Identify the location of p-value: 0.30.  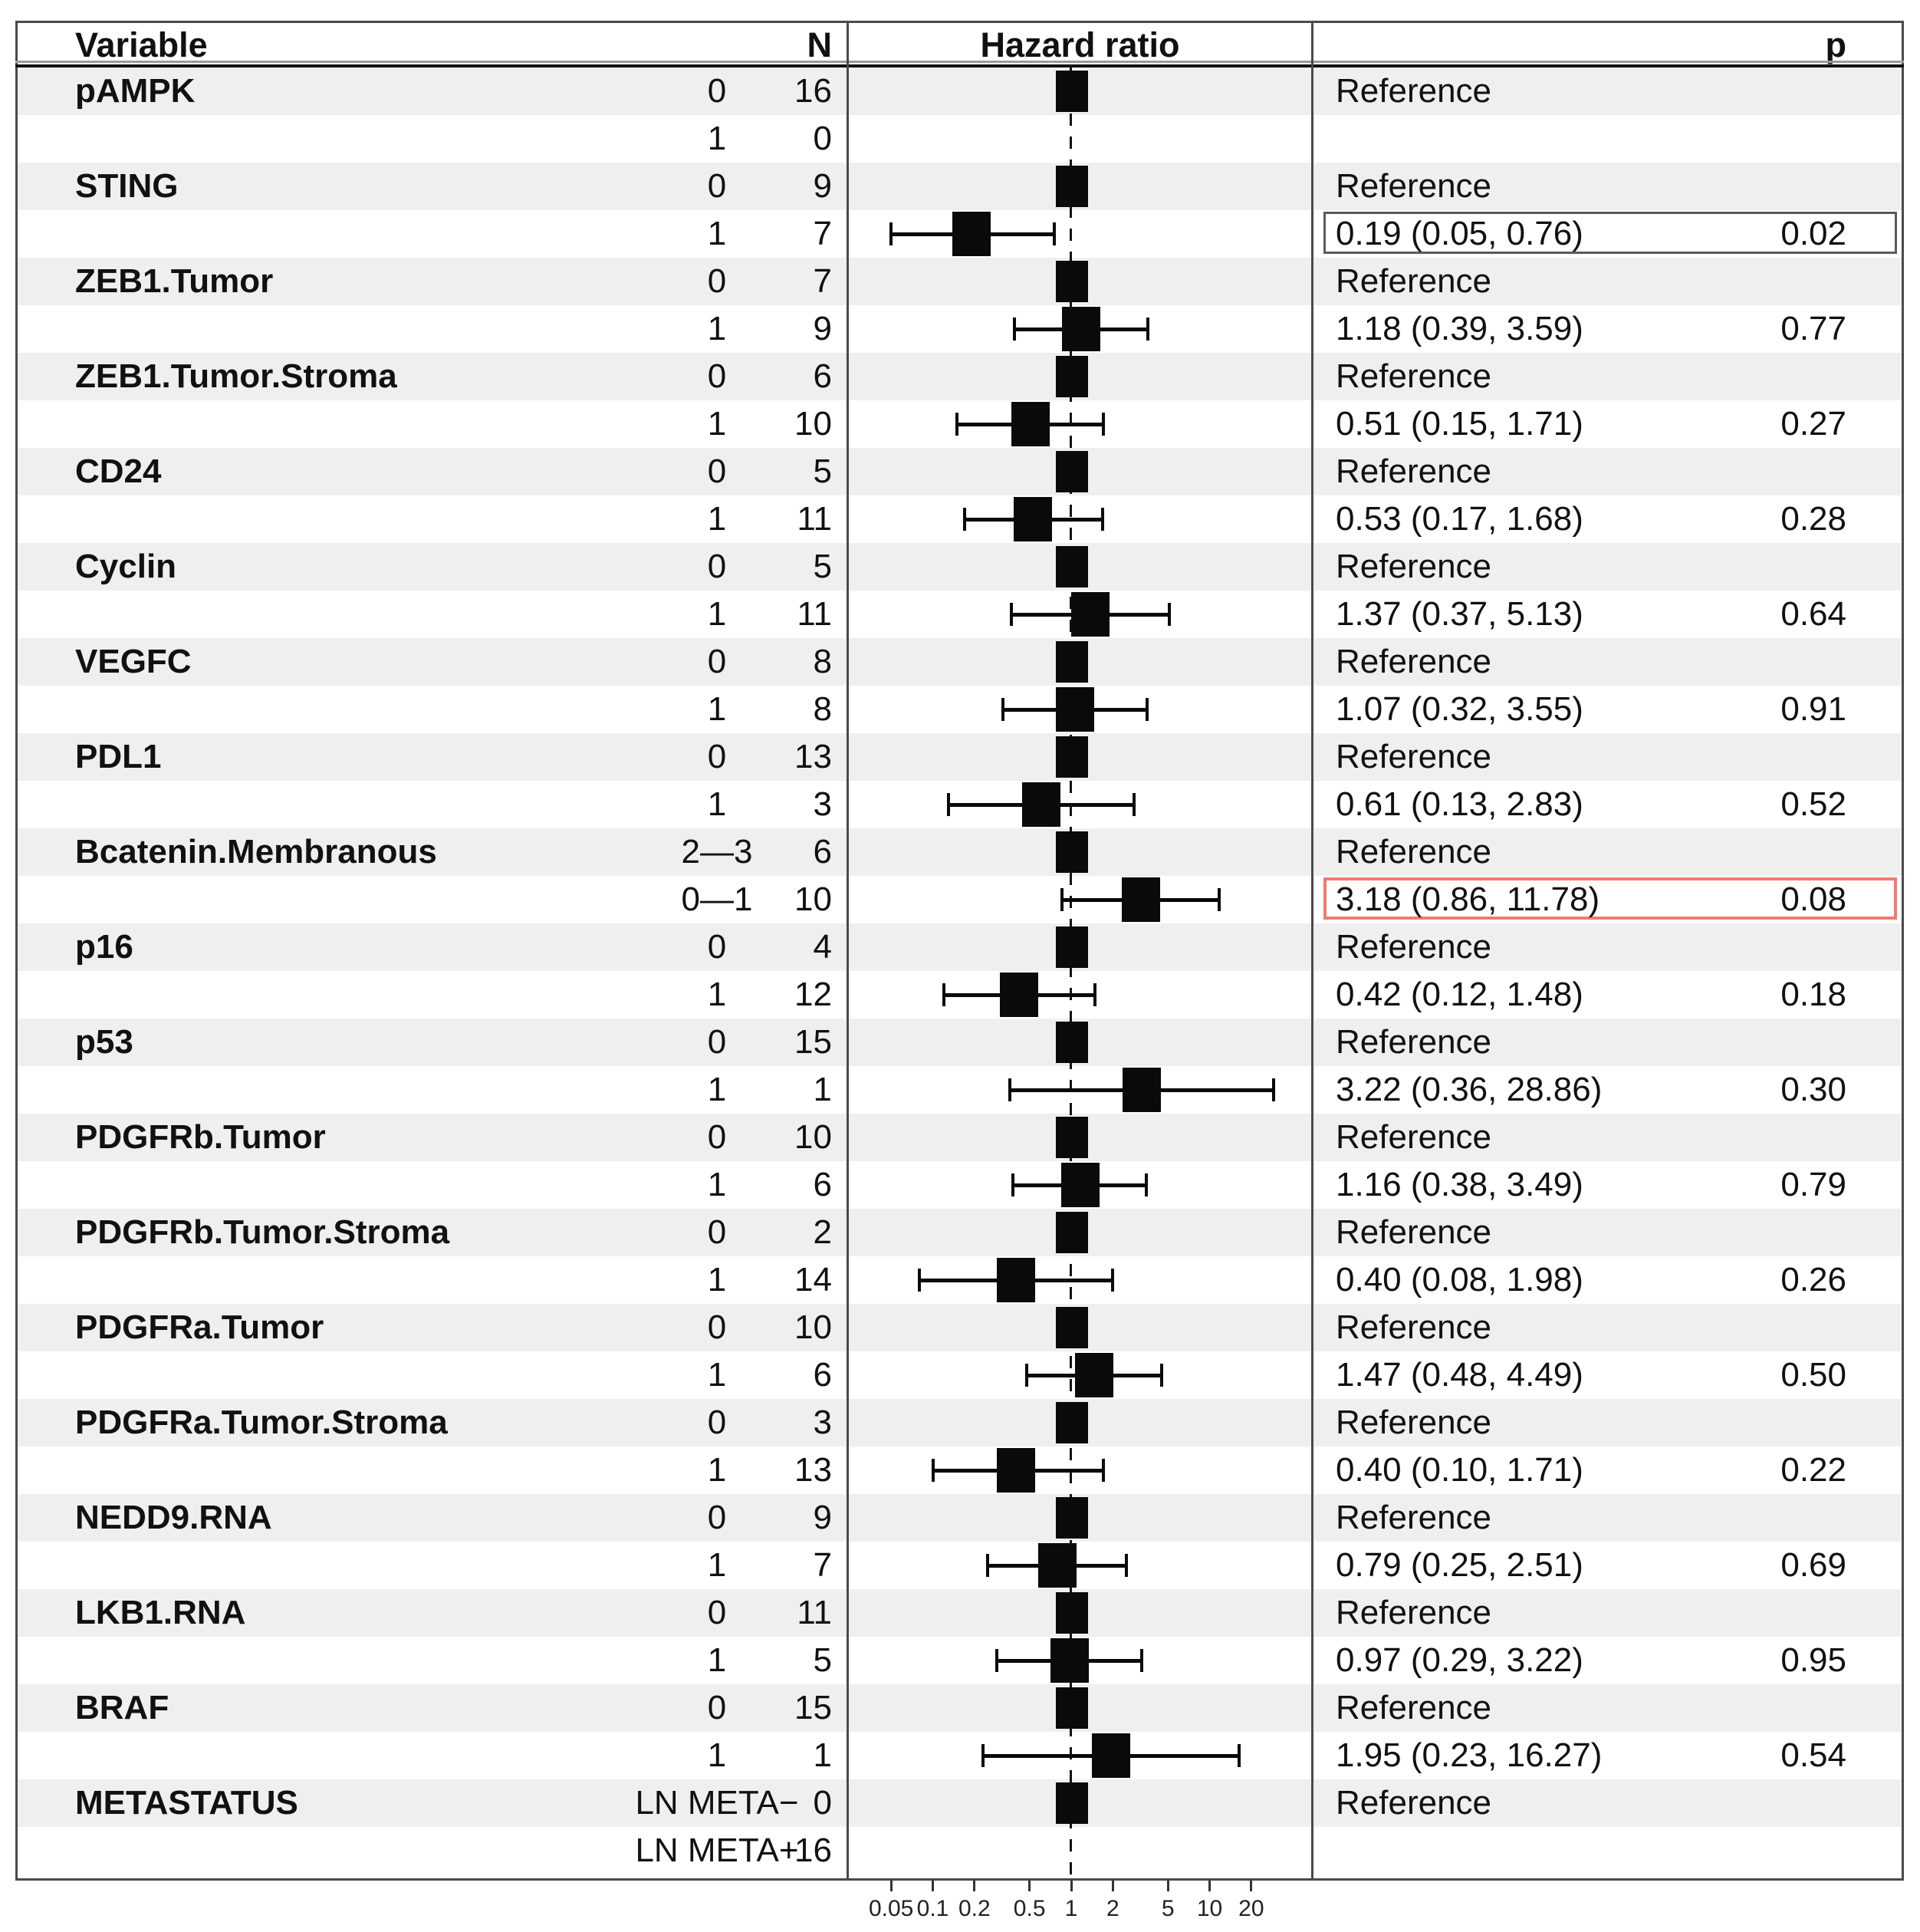
(1813, 1089).